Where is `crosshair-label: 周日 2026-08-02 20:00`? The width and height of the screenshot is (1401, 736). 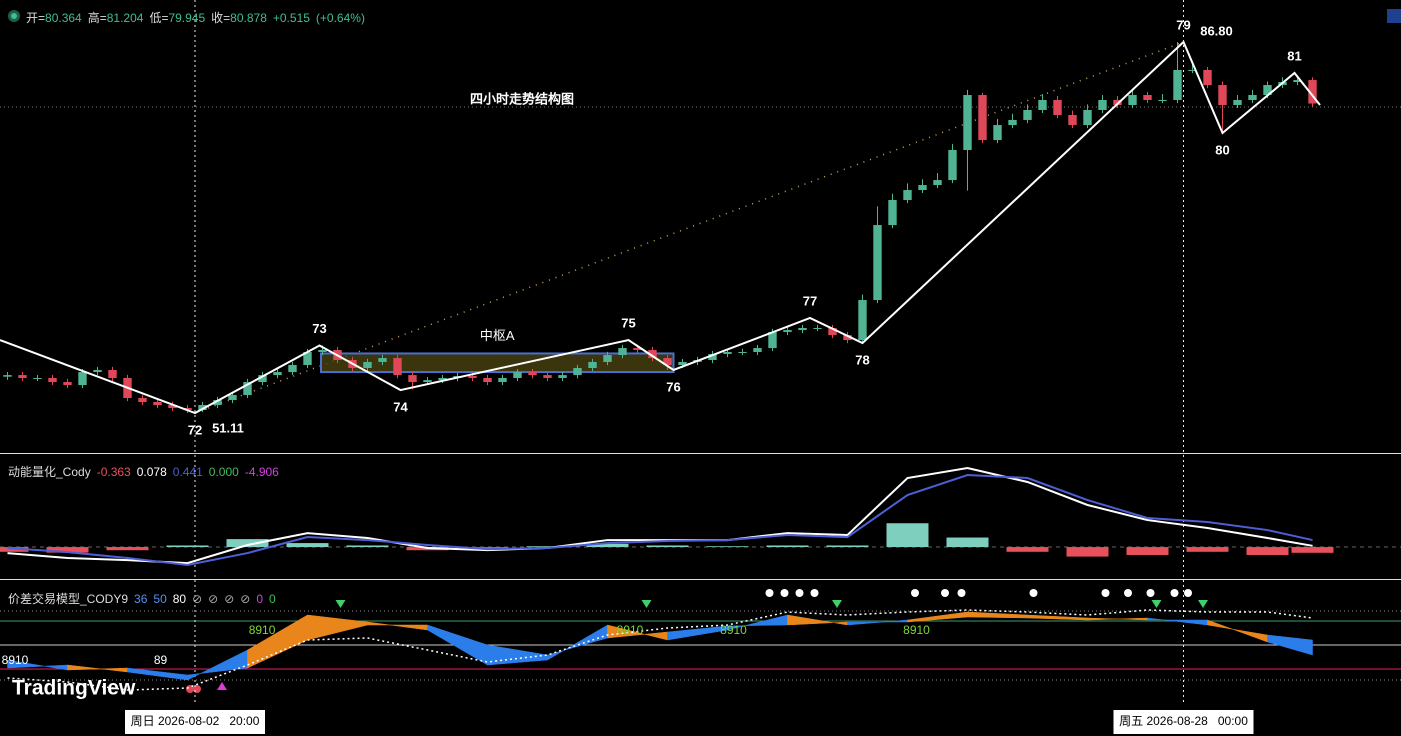
crosshair-label: 周日 2026-08-02 20:00 is located at coordinates (195, 721).